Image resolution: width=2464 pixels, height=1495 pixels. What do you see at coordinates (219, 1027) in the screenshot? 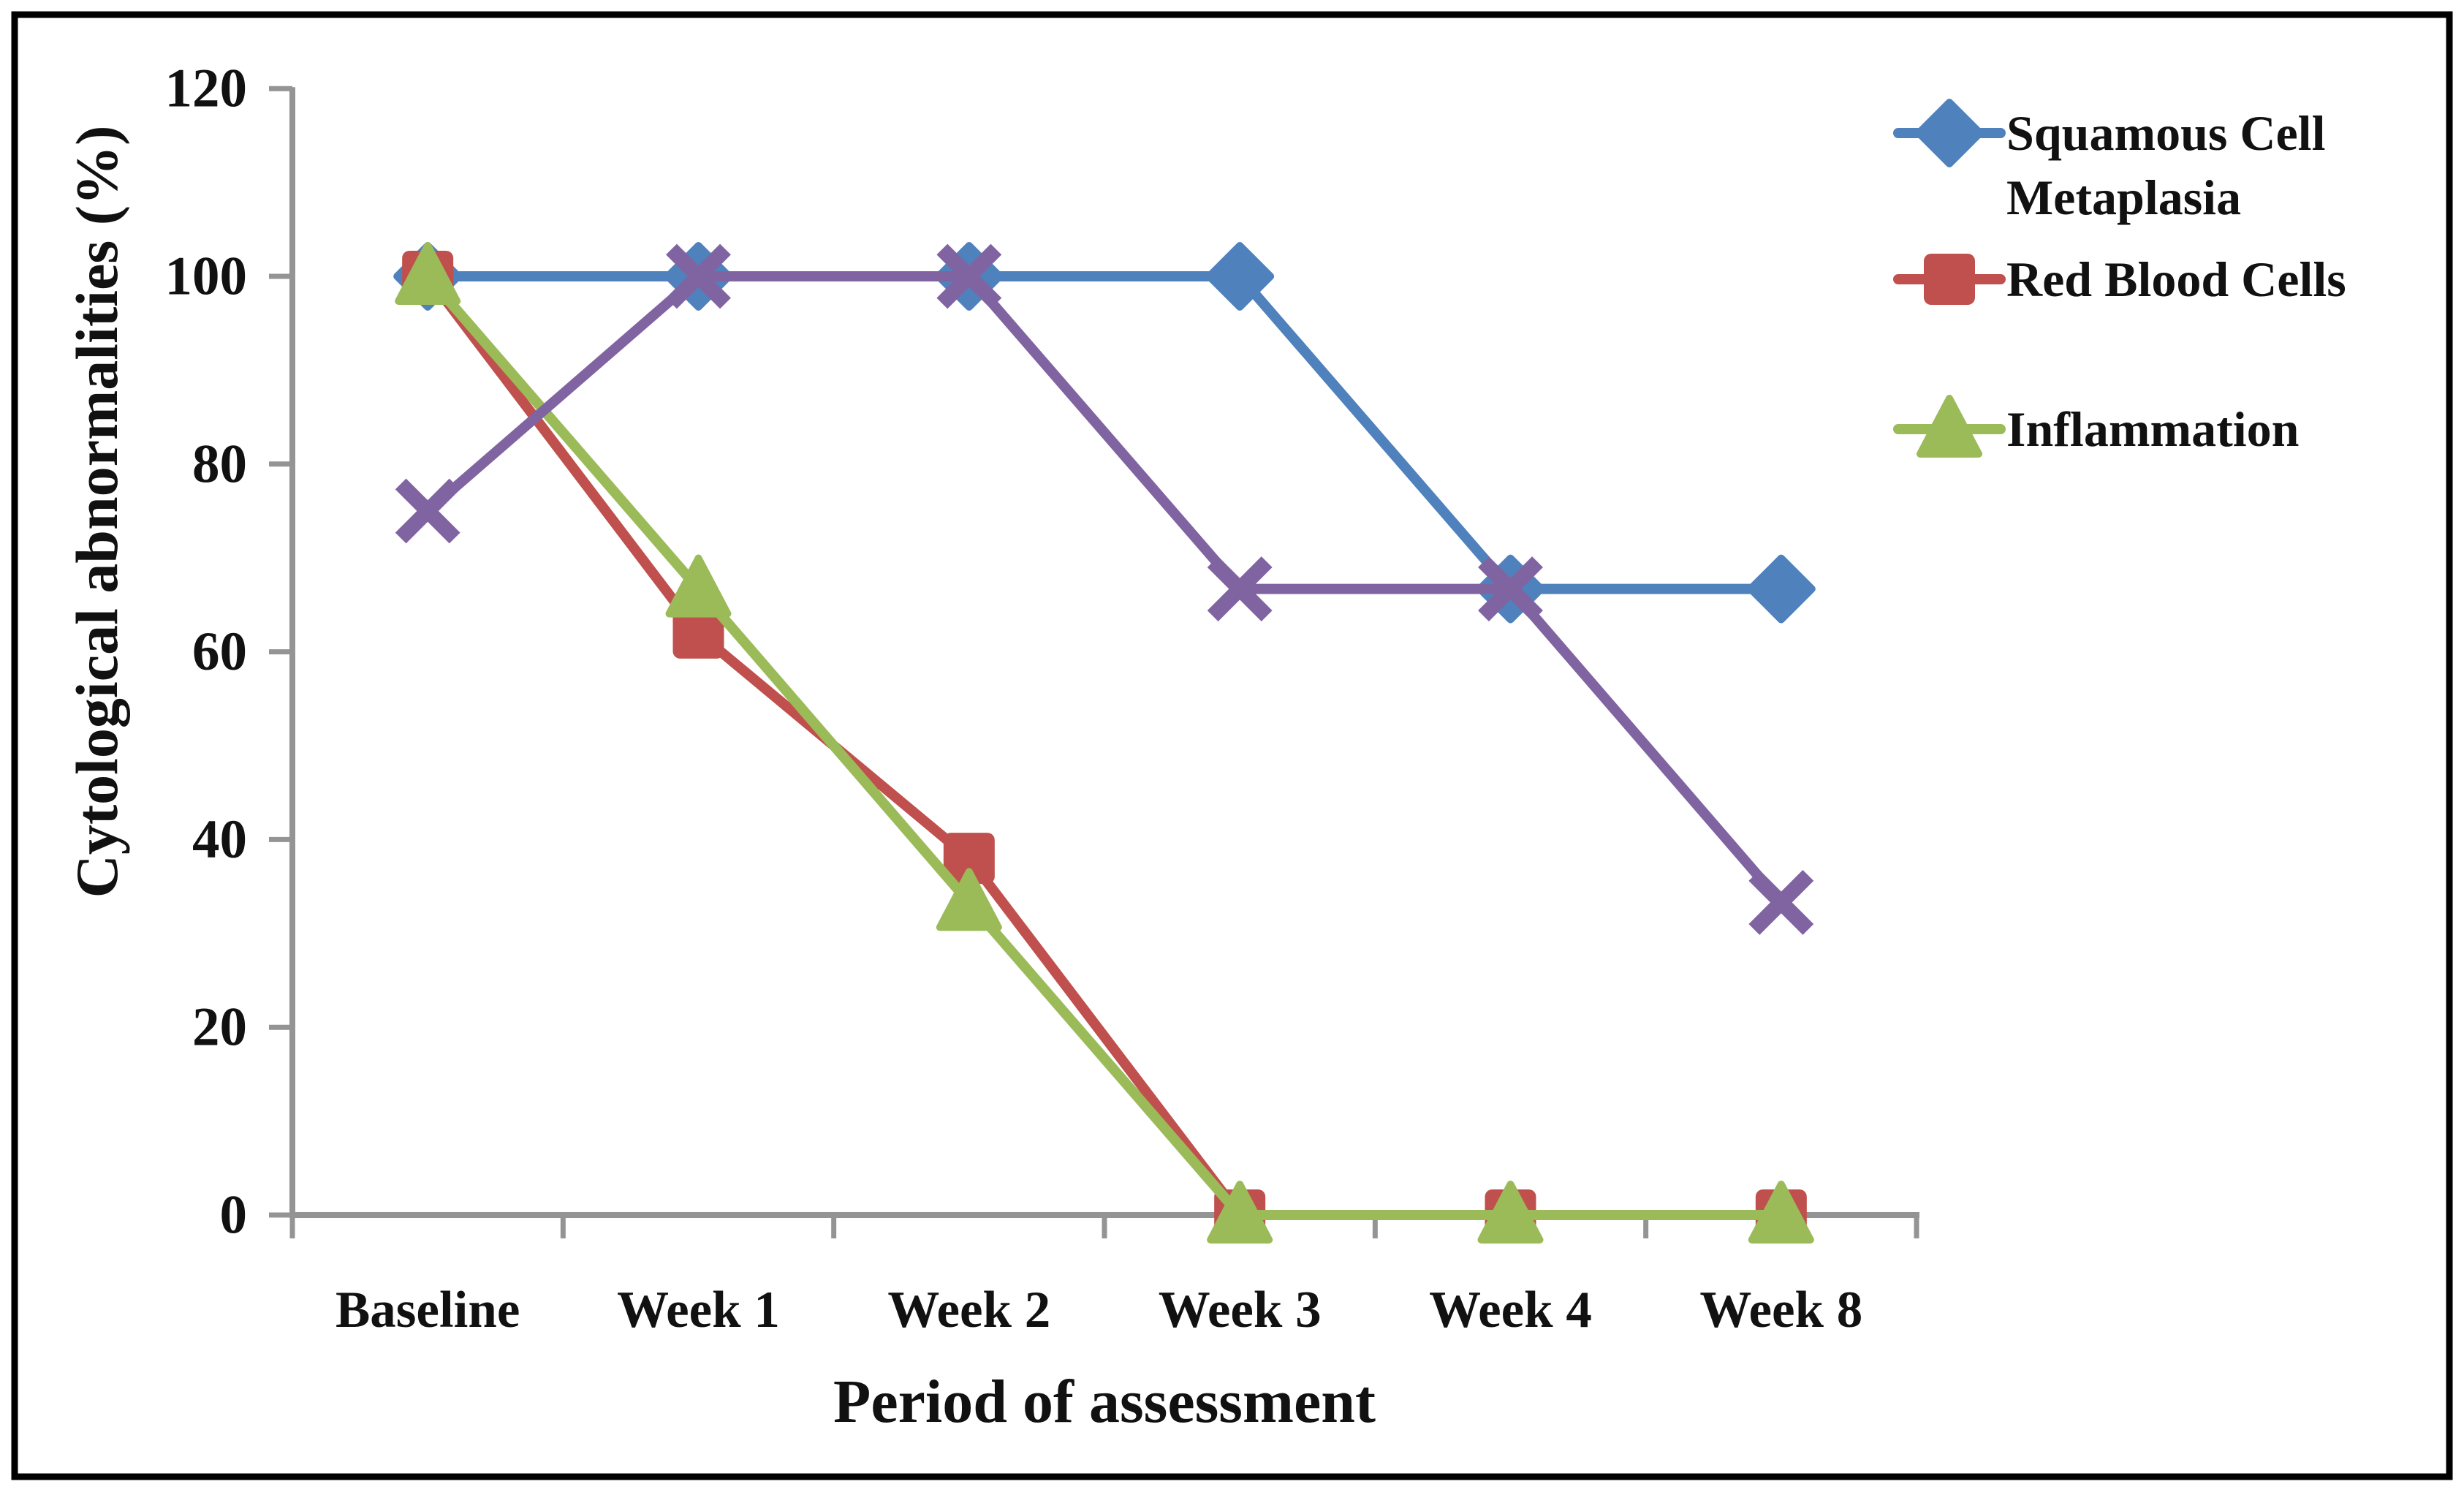
I see `y-axis-tick-label: 20` at bounding box center [219, 1027].